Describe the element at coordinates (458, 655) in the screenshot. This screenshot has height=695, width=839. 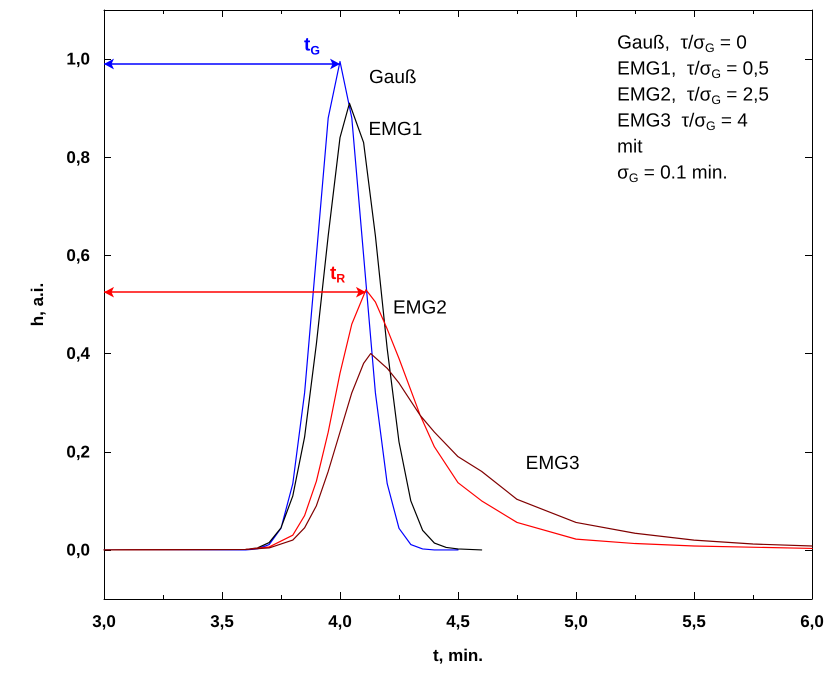
I see `x-axis-title: t, min.` at that location.